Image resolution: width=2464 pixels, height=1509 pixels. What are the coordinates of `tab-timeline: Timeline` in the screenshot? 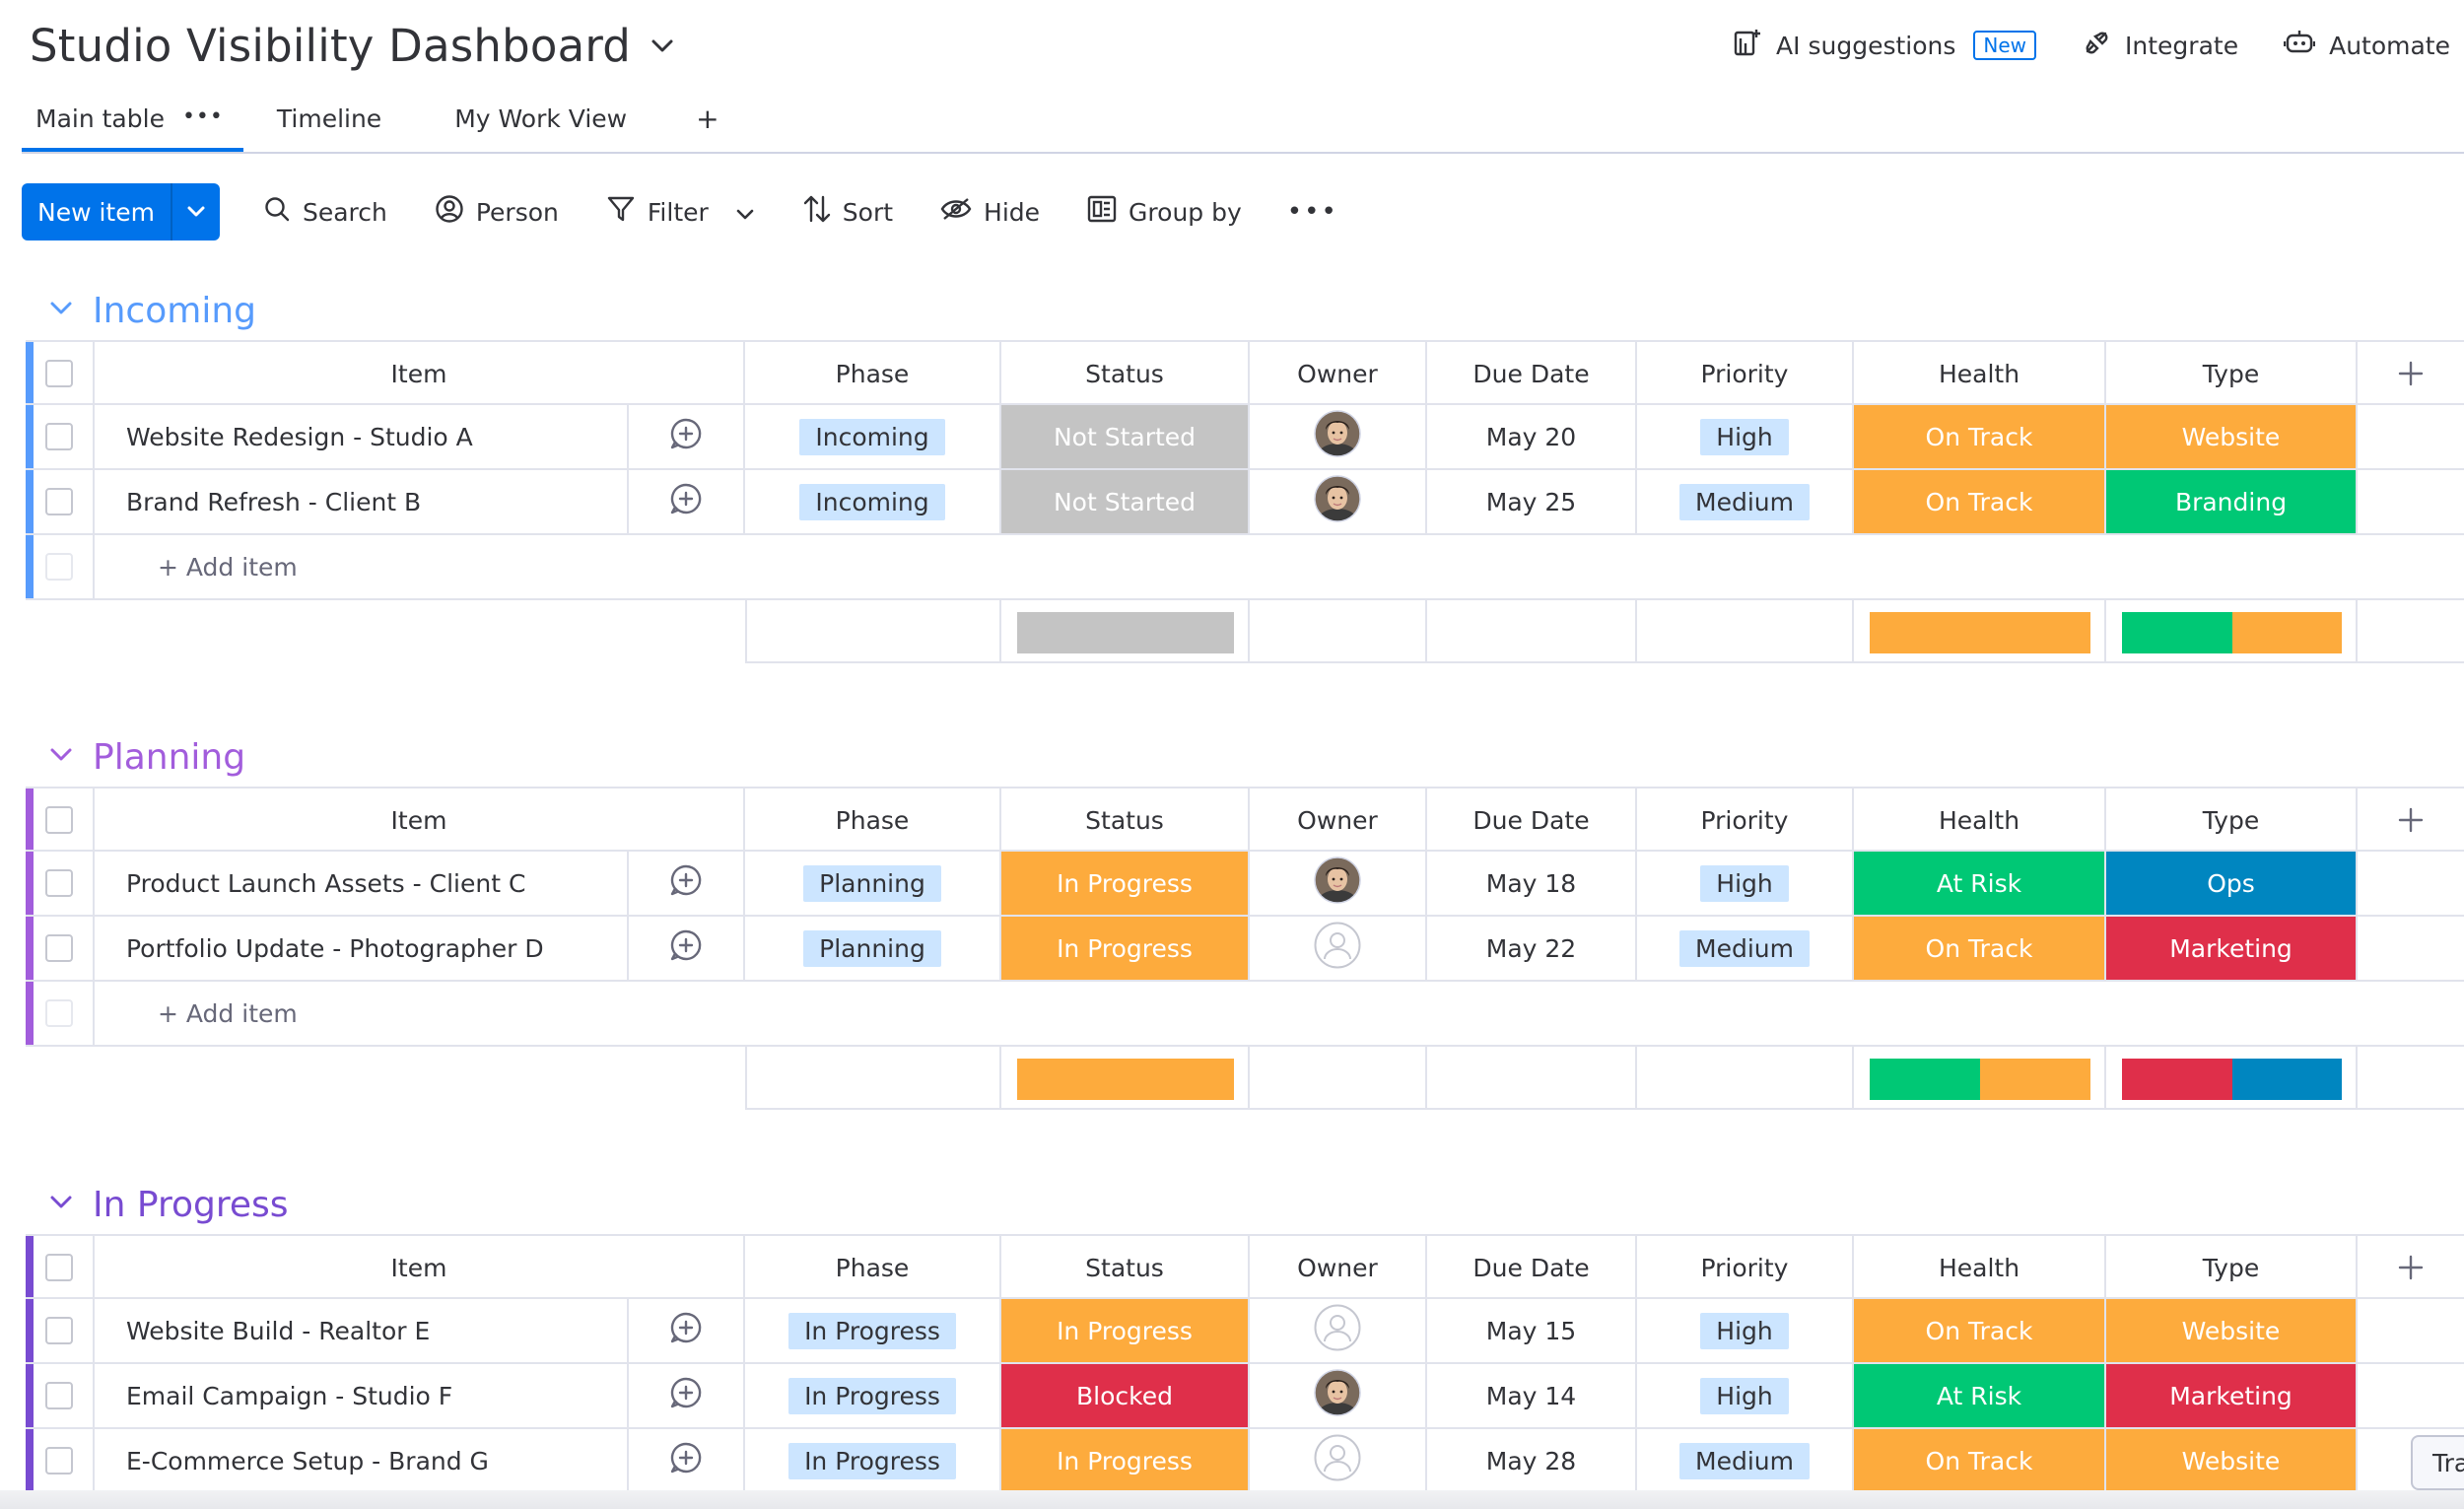 It's located at (329, 124).